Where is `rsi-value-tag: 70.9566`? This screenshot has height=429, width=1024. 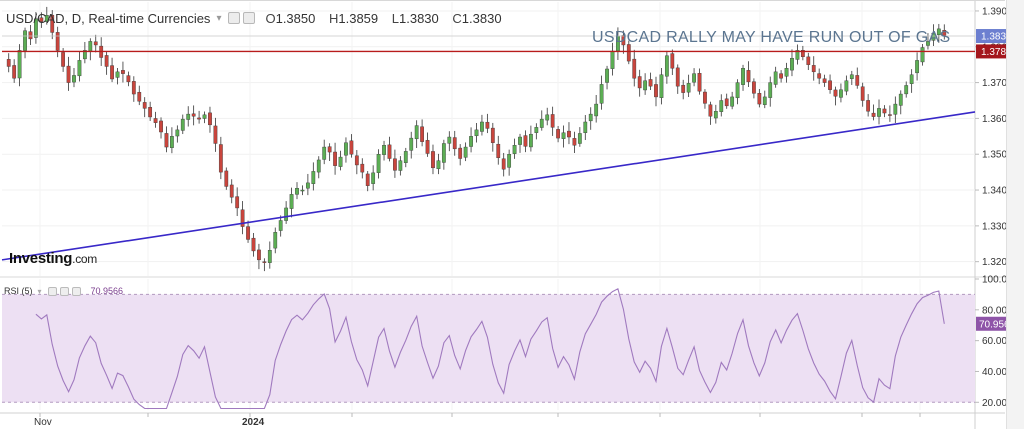 rsi-value-tag: 70.9566 is located at coordinates (997, 324).